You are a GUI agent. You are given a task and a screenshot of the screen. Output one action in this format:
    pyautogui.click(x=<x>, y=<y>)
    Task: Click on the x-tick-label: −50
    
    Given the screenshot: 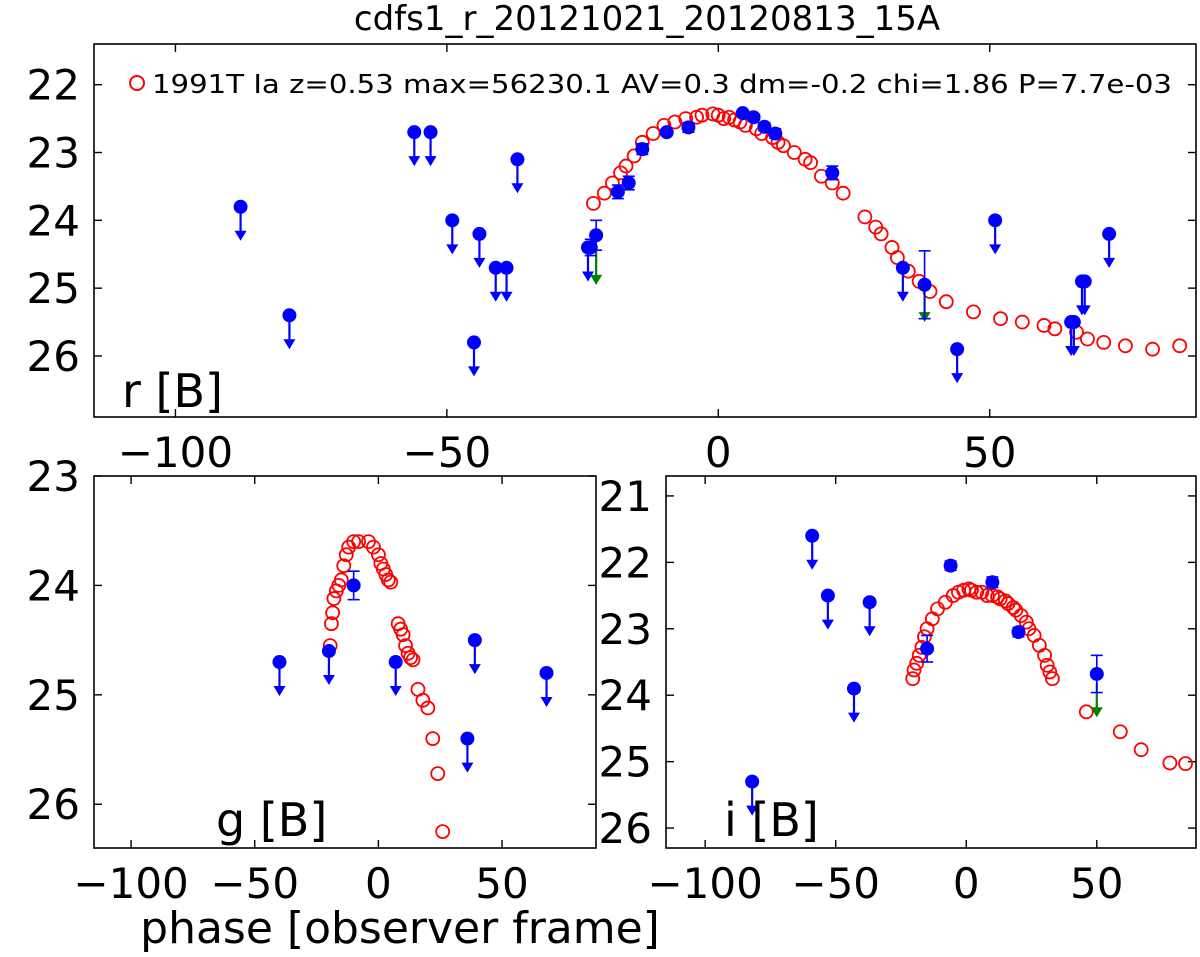 What is the action you would take?
    pyautogui.click(x=254, y=883)
    